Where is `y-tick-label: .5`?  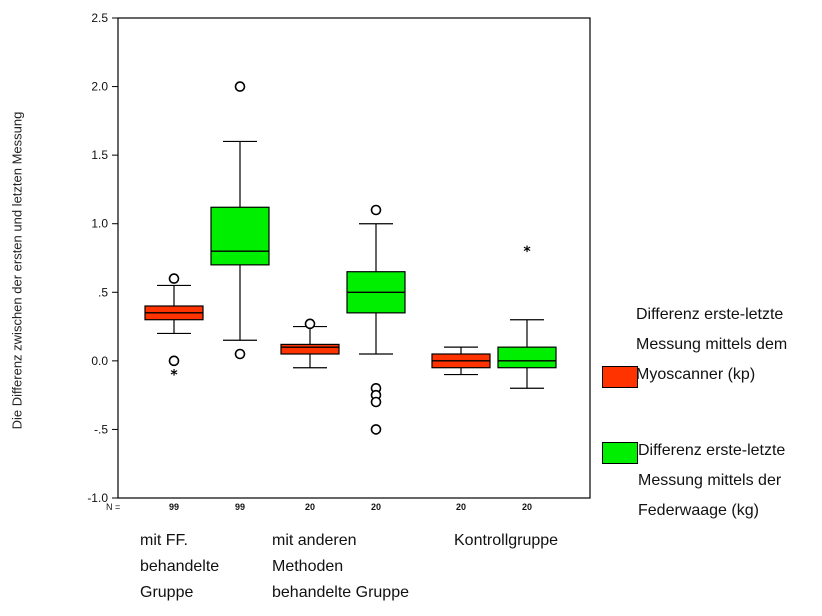 y-tick-label: .5 is located at coordinates (103, 292).